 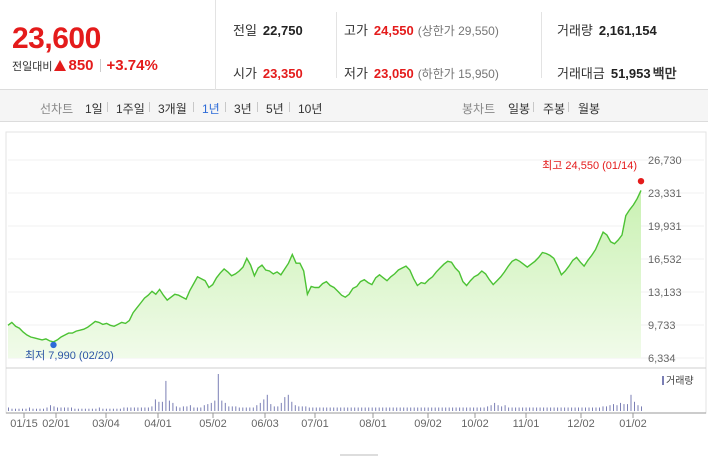 I want to click on y-tick-label: 9,733, so click(x=662, y=326).